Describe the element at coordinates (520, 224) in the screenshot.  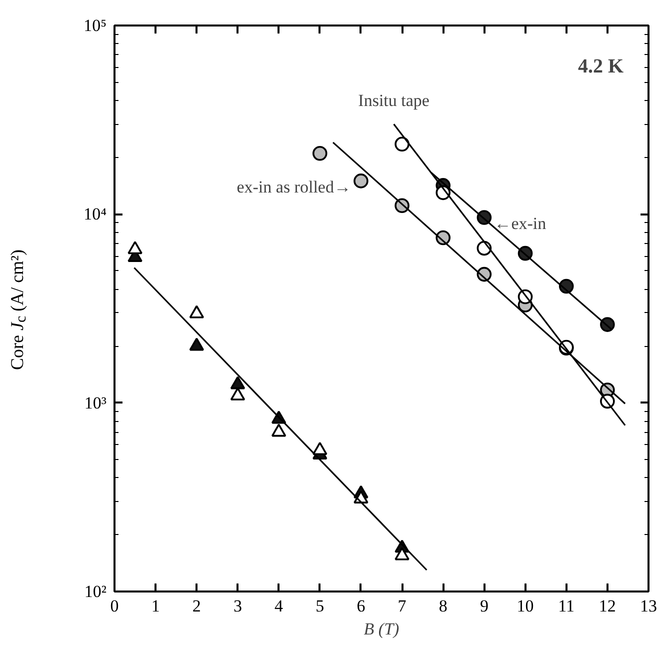
I see `annotation: ←ex-in` at that location.